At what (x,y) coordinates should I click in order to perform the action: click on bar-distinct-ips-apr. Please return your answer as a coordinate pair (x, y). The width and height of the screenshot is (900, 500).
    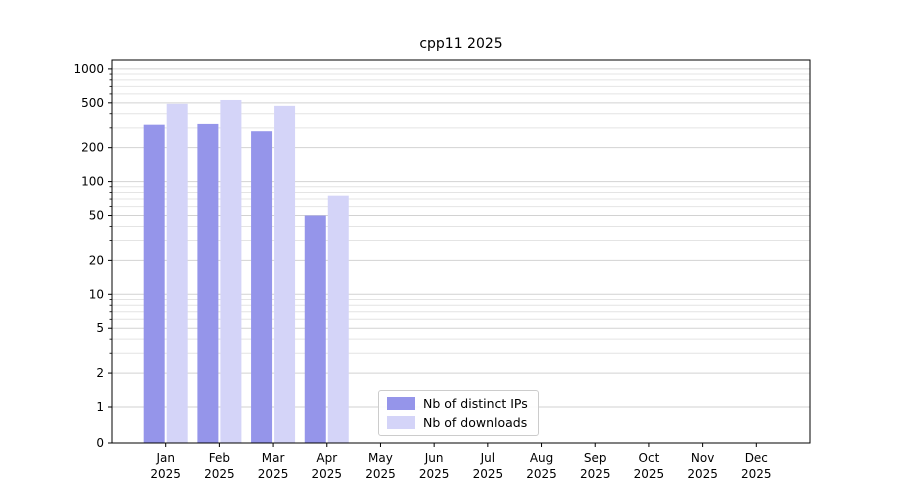
    Looking at the image, I should click on (315, 329).